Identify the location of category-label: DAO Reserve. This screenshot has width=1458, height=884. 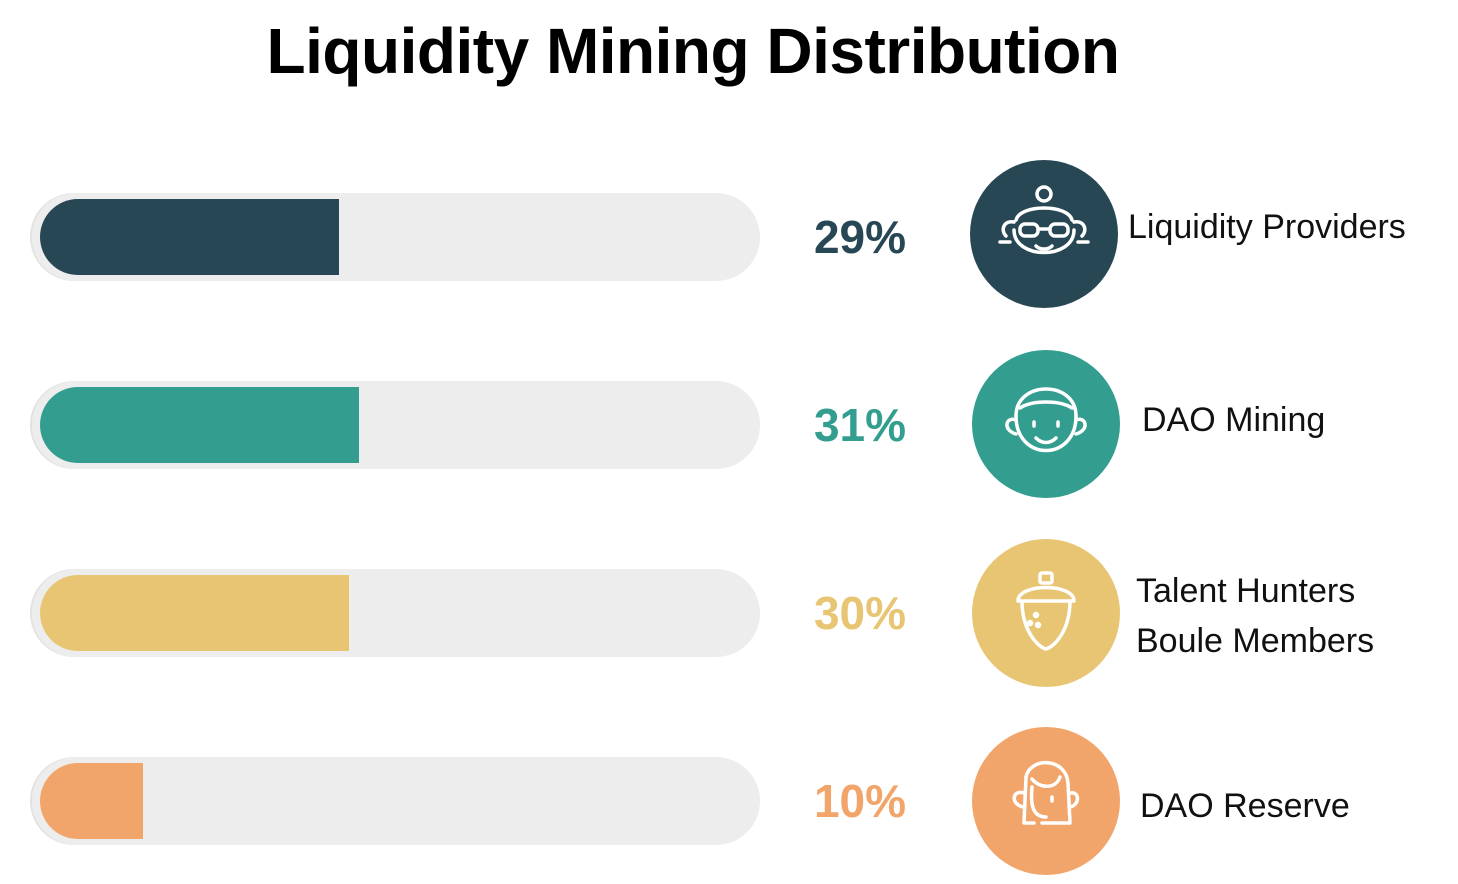
(1245, 806).